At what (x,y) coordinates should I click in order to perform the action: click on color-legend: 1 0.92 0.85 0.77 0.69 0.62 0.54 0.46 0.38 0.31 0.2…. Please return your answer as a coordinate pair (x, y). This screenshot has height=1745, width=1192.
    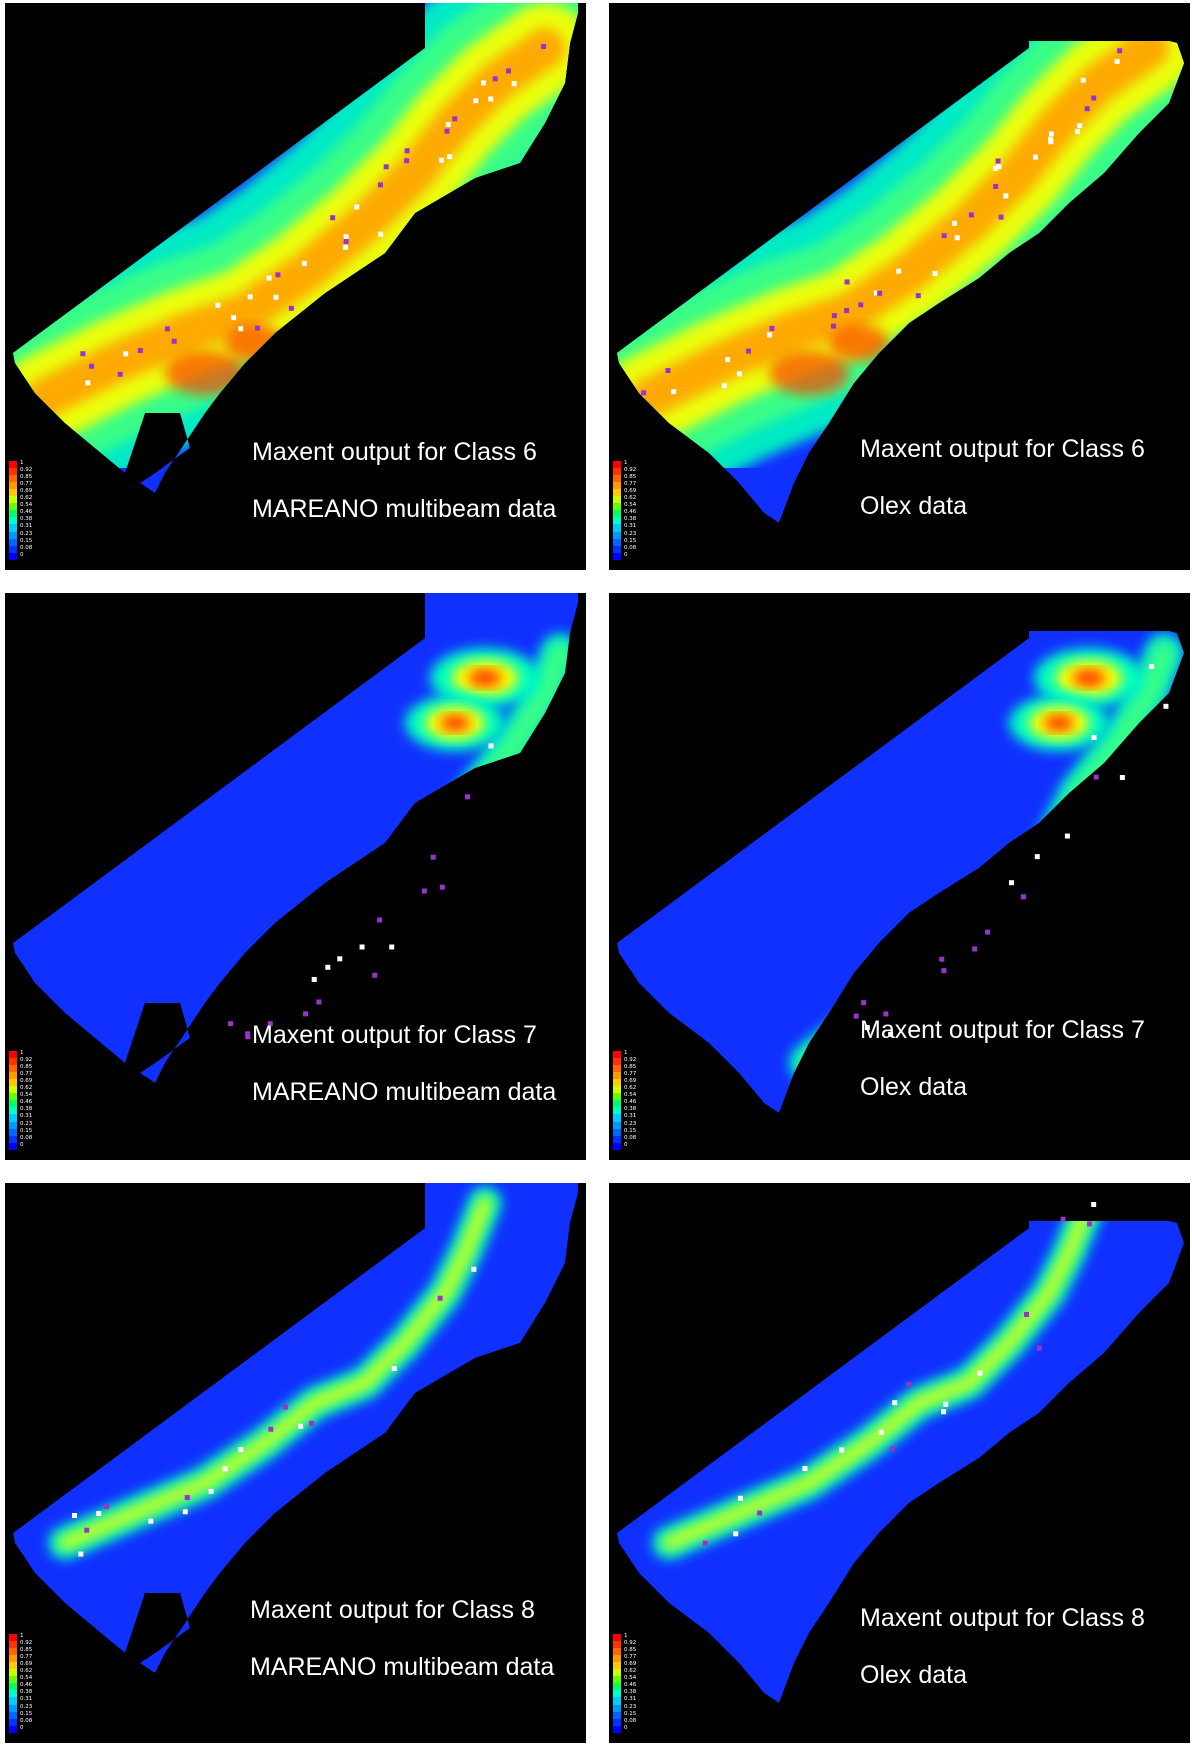
    Looking at the image, I should click on (29, 1683).